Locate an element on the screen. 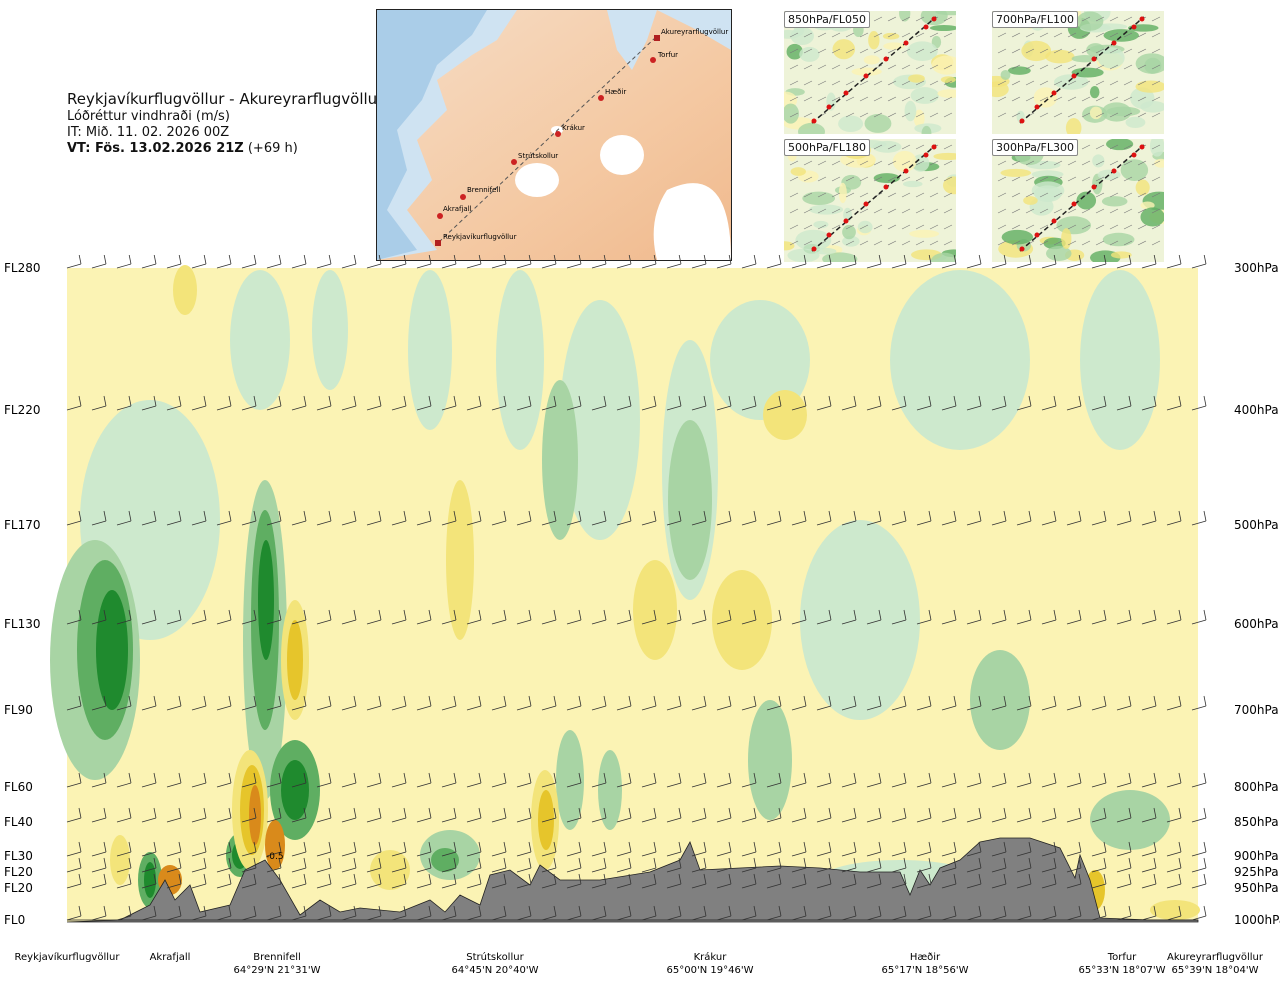 The height and width of the screenshot is (981, 1280). pressure-level-tick: 950hPa is located at coordinates (1256, 888).